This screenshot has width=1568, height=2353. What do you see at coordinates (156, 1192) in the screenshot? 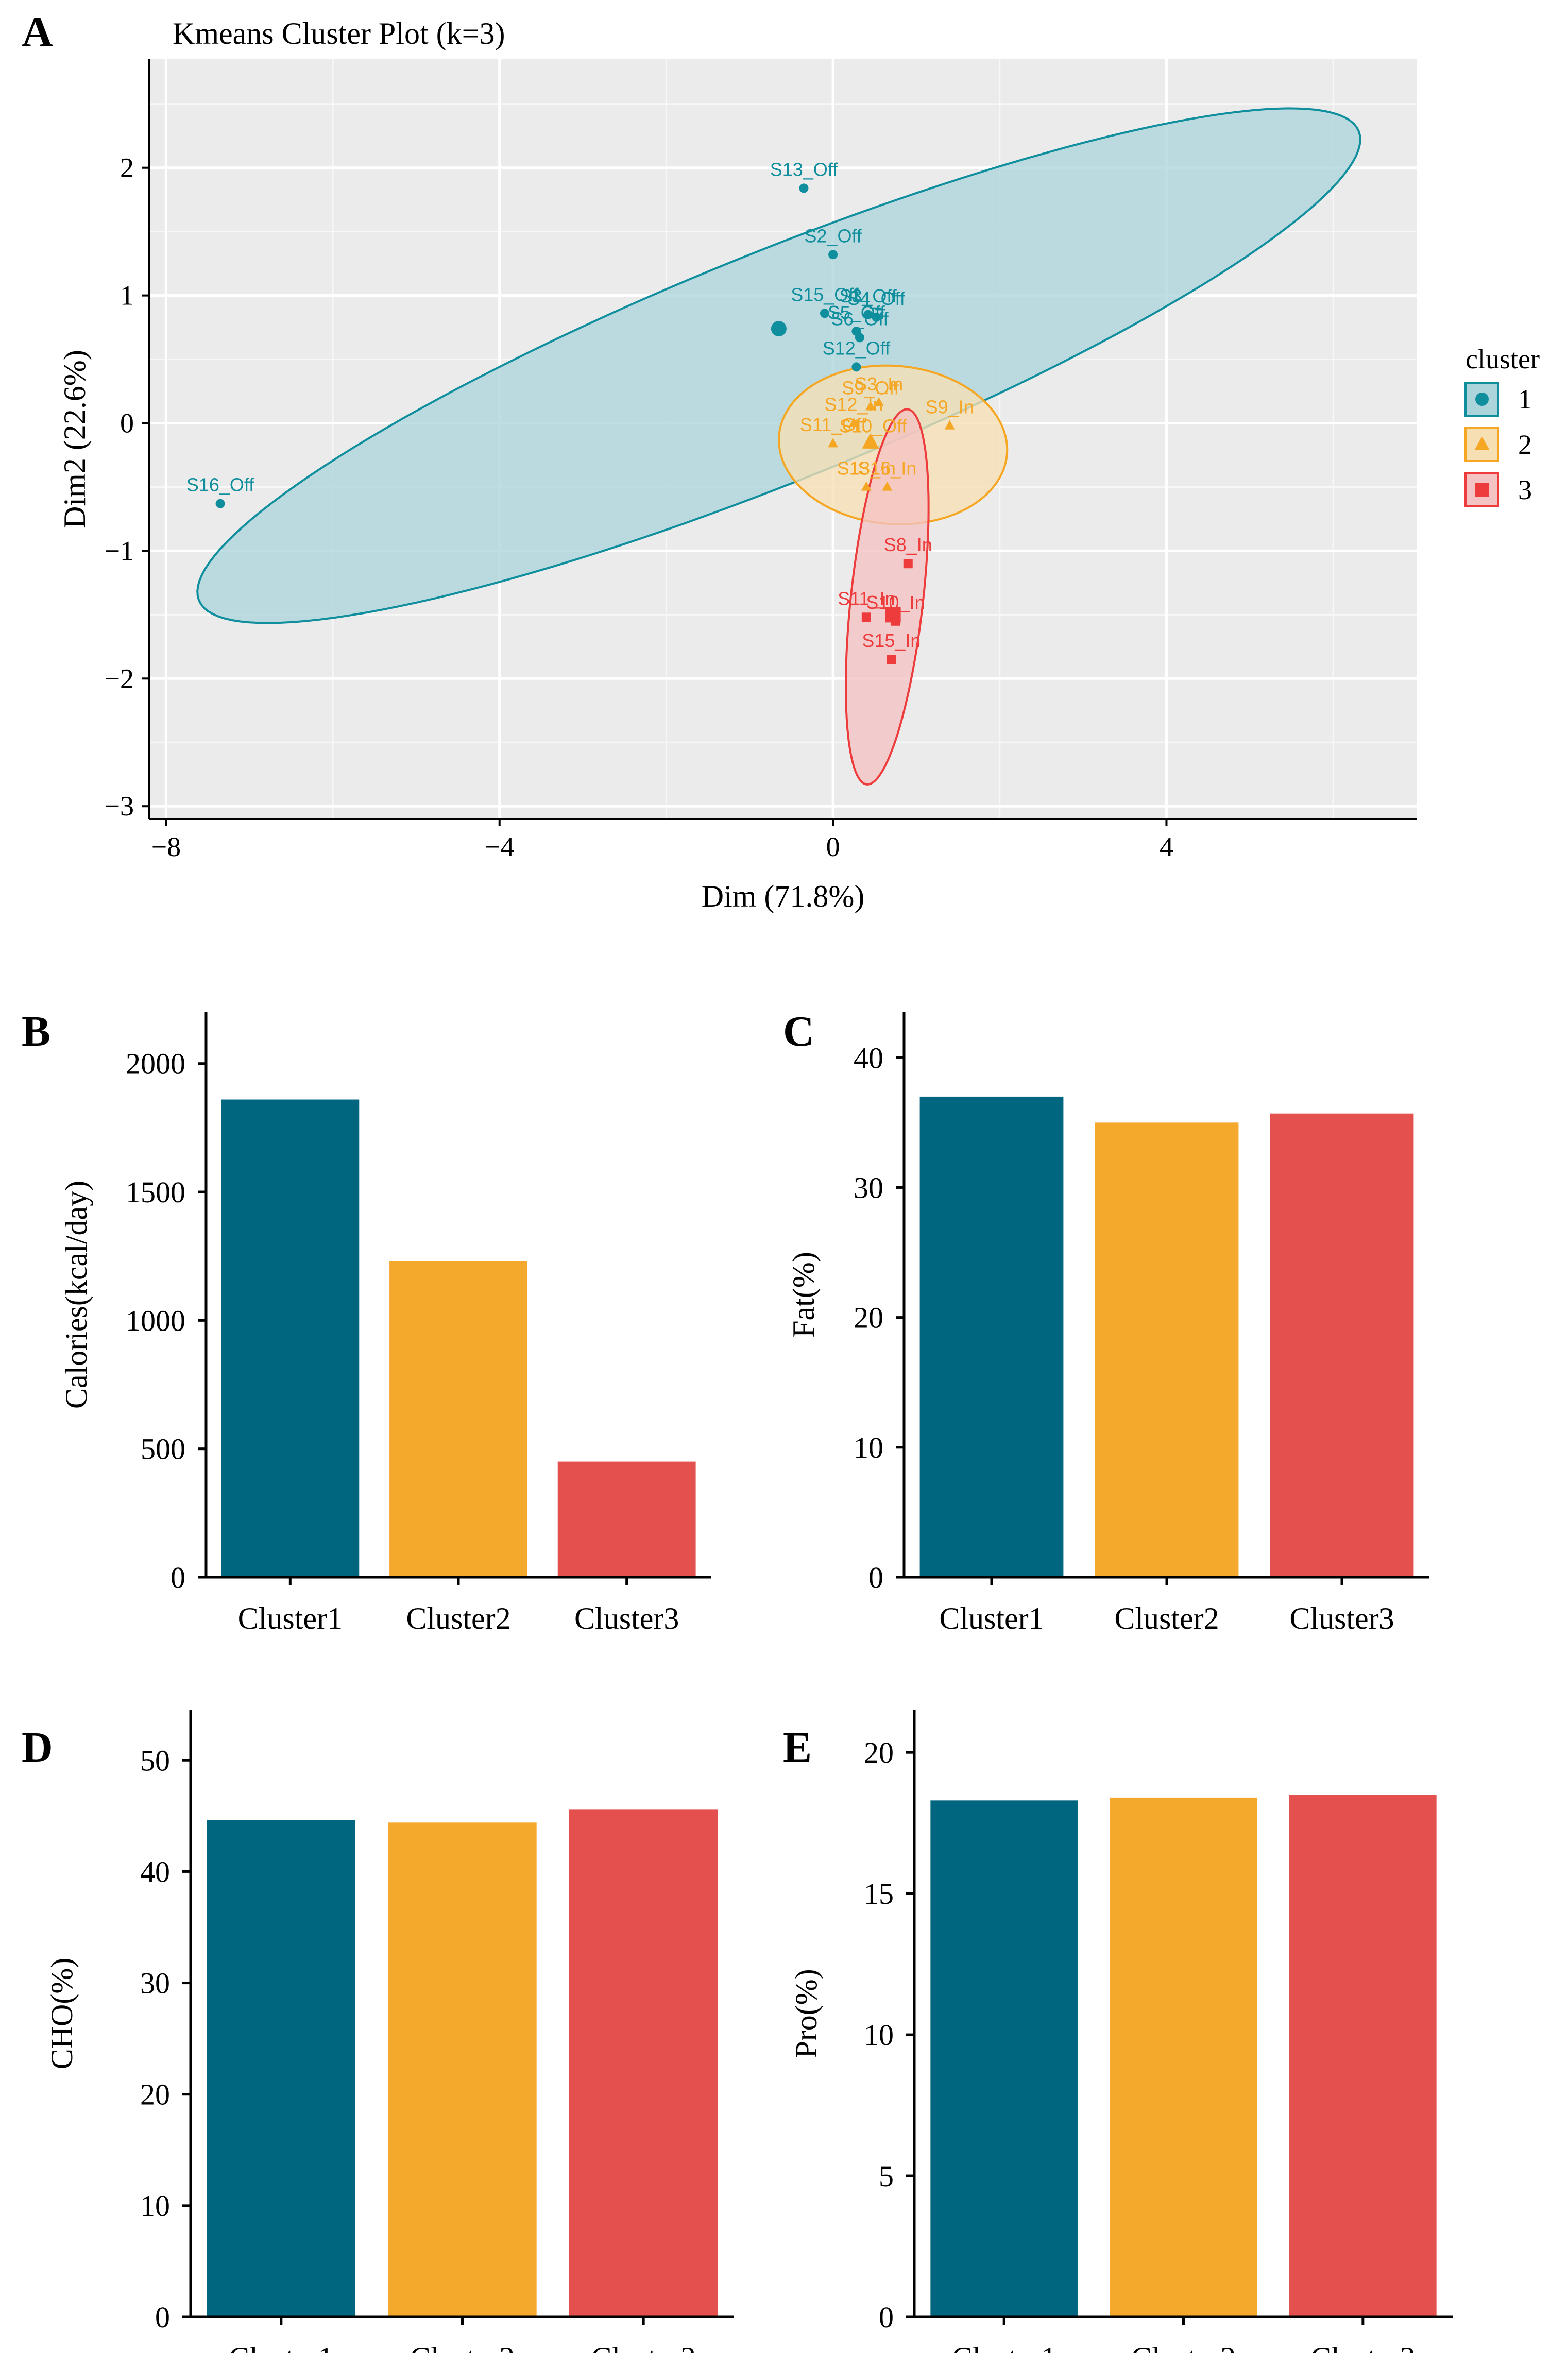
I see `y-tick-label: 1500` at bounding box center [156, 1192].